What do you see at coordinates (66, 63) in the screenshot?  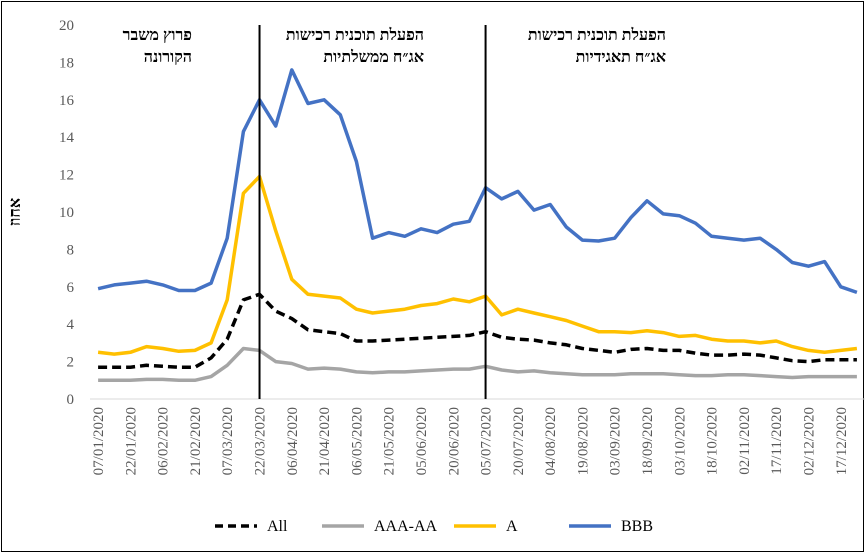 I see `y-tick-label: 18` at bounding box center [66, 63].